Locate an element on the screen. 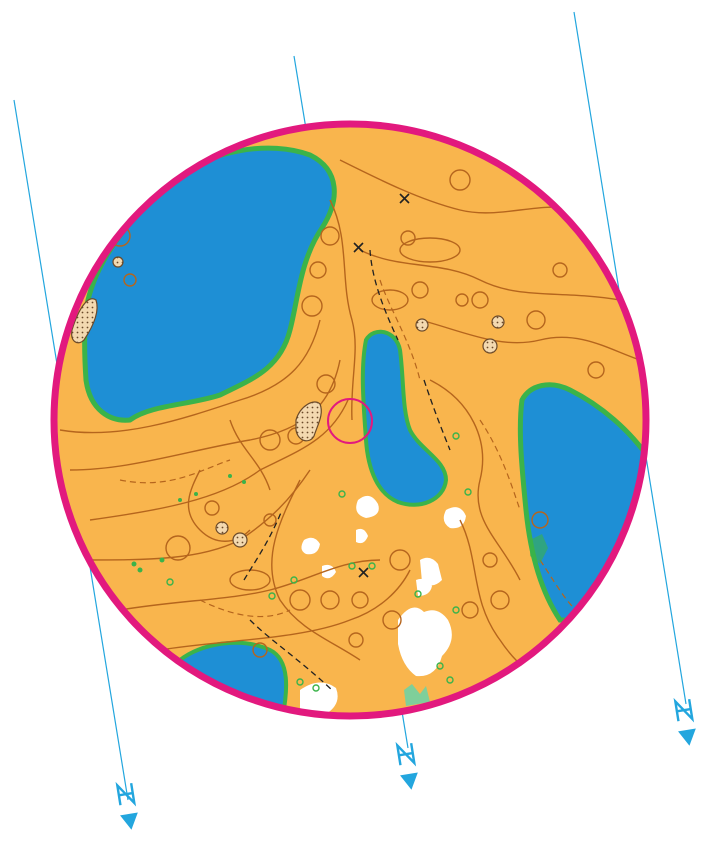 The width and height of the screenshot is (701, 849). x-markers is located at coordinates (381, 385).